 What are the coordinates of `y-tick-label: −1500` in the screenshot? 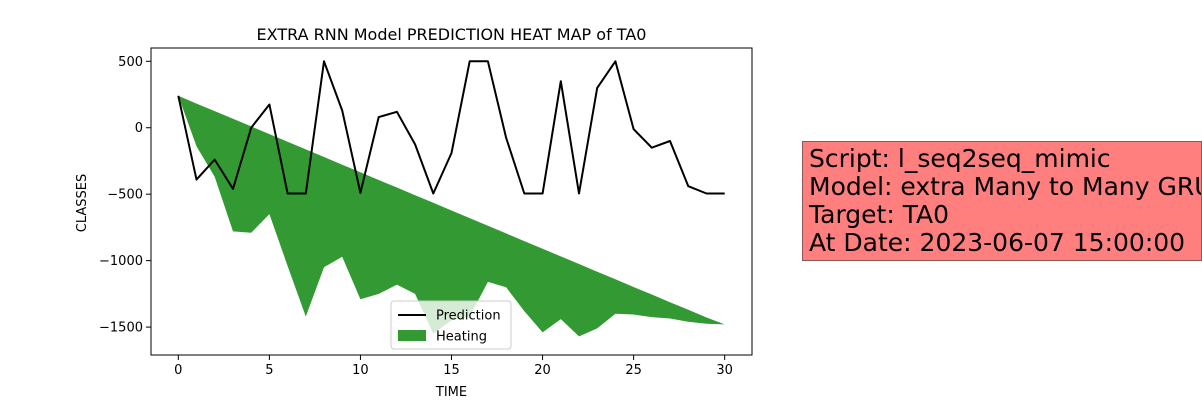 It's located at (121, 328).